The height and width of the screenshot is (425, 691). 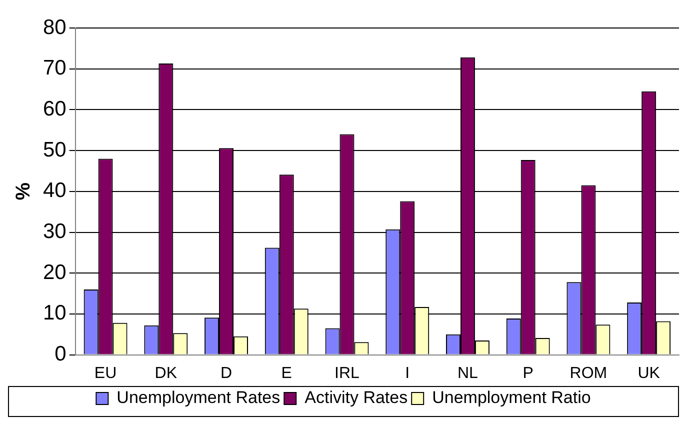 What do you see at coordinates (286, 373) in the screenshot?
I see `x-tick-label: E` at bounding box center [286, 373].